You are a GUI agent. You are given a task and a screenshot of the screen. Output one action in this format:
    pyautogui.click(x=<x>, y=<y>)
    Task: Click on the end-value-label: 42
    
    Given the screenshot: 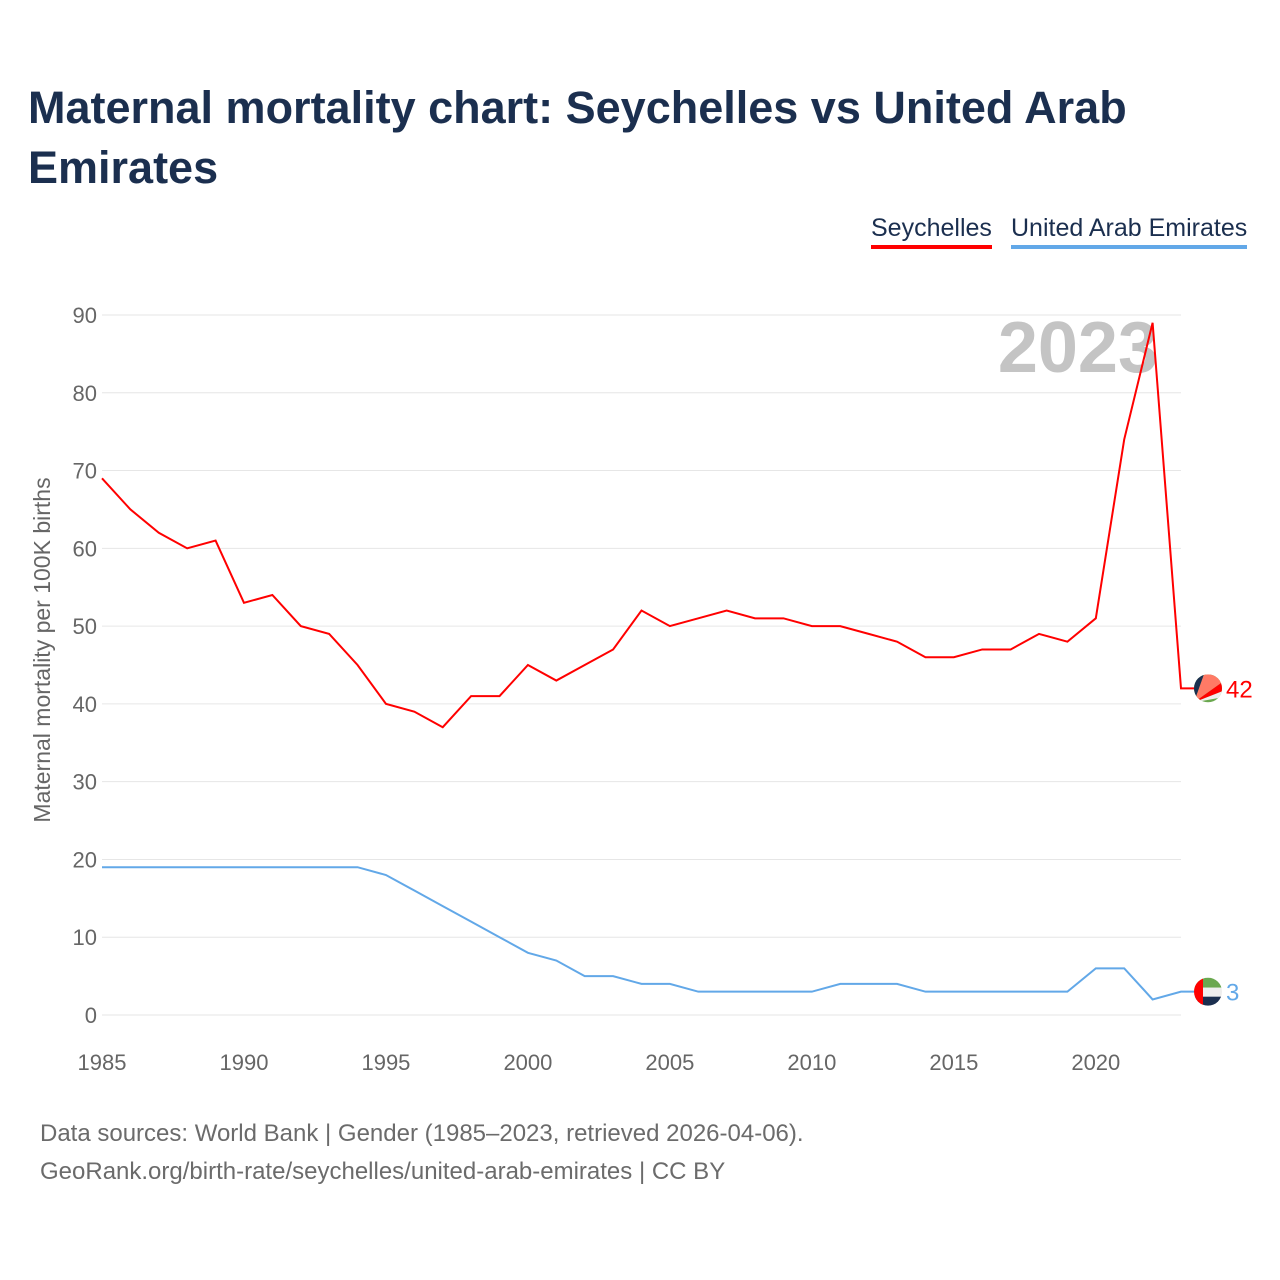 What is the action you would take?
    pyautogui.click(x=1239, y=689)
    